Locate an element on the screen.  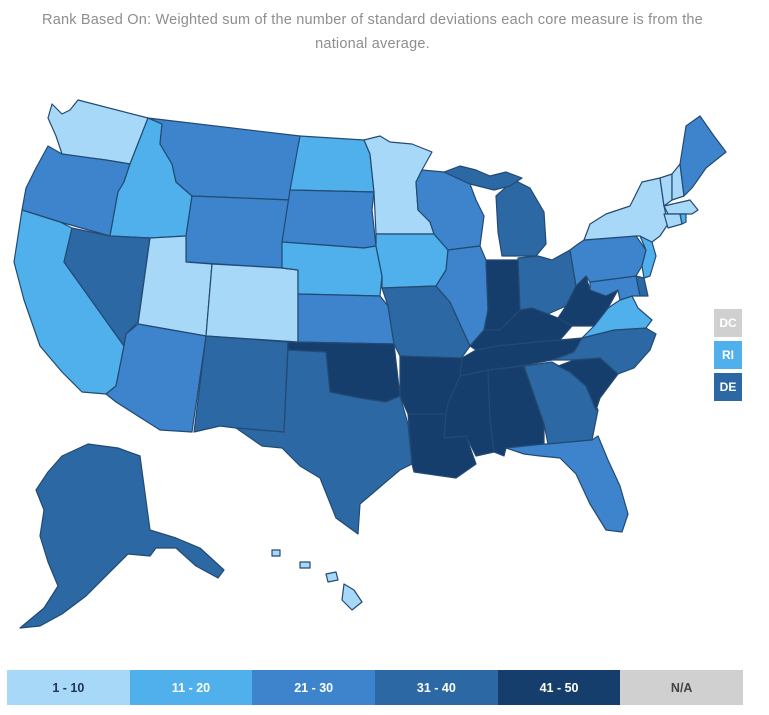
state-florida is located at coordinates (567, 484).